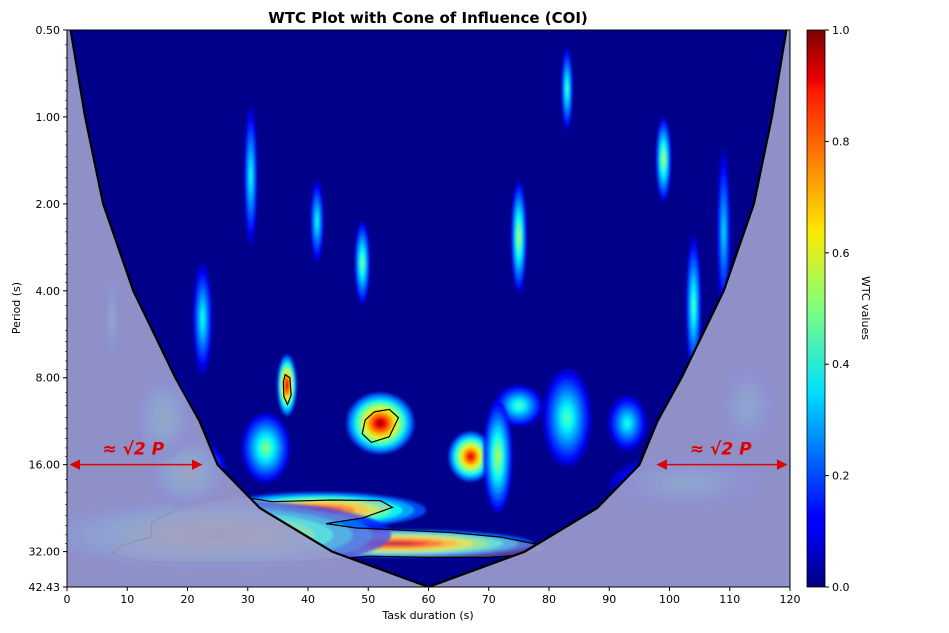 The width and height of the screenshot is (949, 633). Describe the element at coordinates (67, 599) in the screenshot. I see `x-tick-label: 0` at that location.